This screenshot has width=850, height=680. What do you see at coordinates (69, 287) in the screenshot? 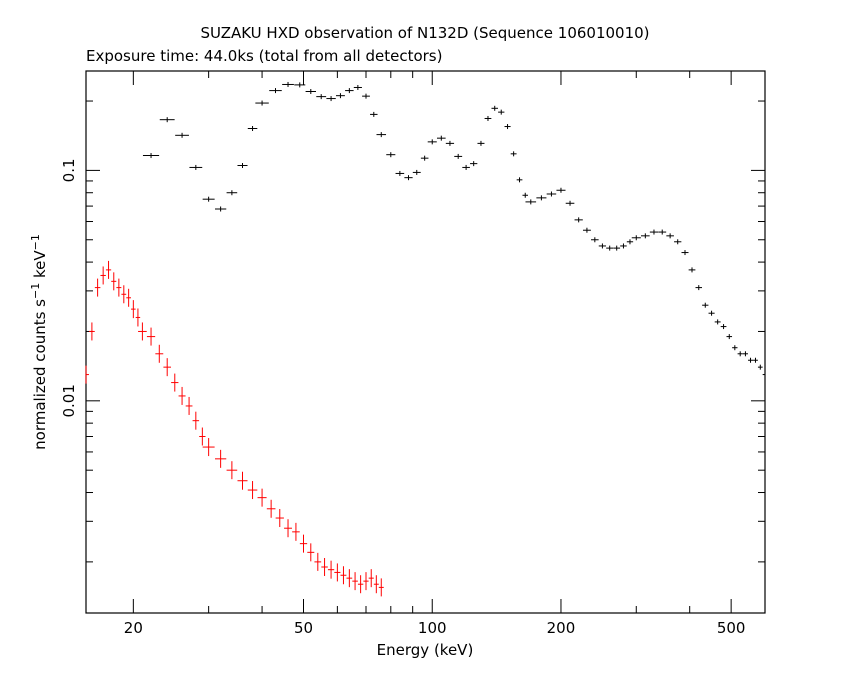
I see `y-tick-labels: 0.01 0.1` at bounding box center [69, 287].